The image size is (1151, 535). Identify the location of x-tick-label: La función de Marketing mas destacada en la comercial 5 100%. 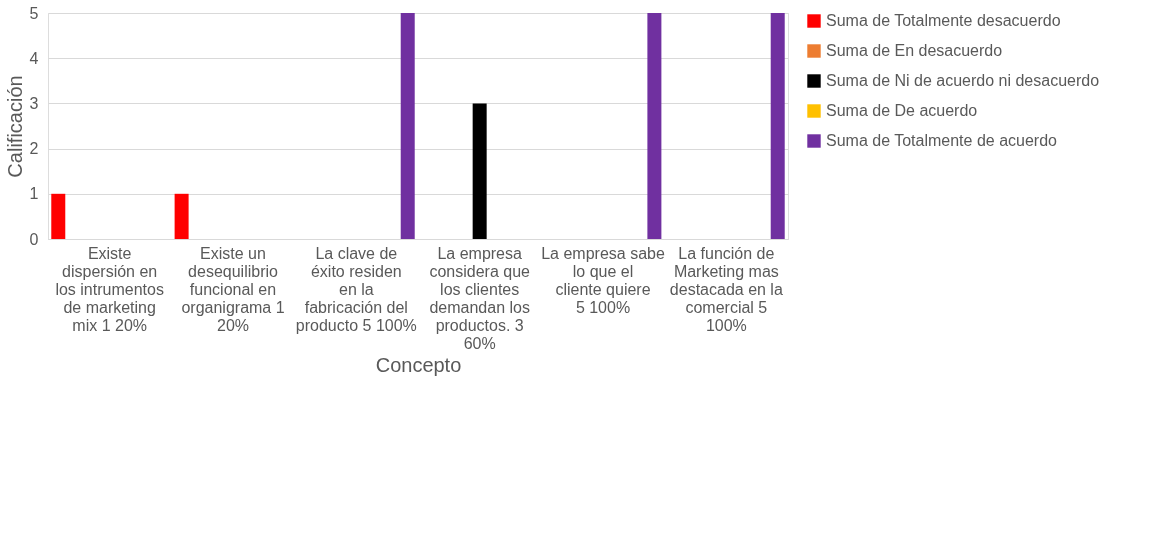
(726, 289).